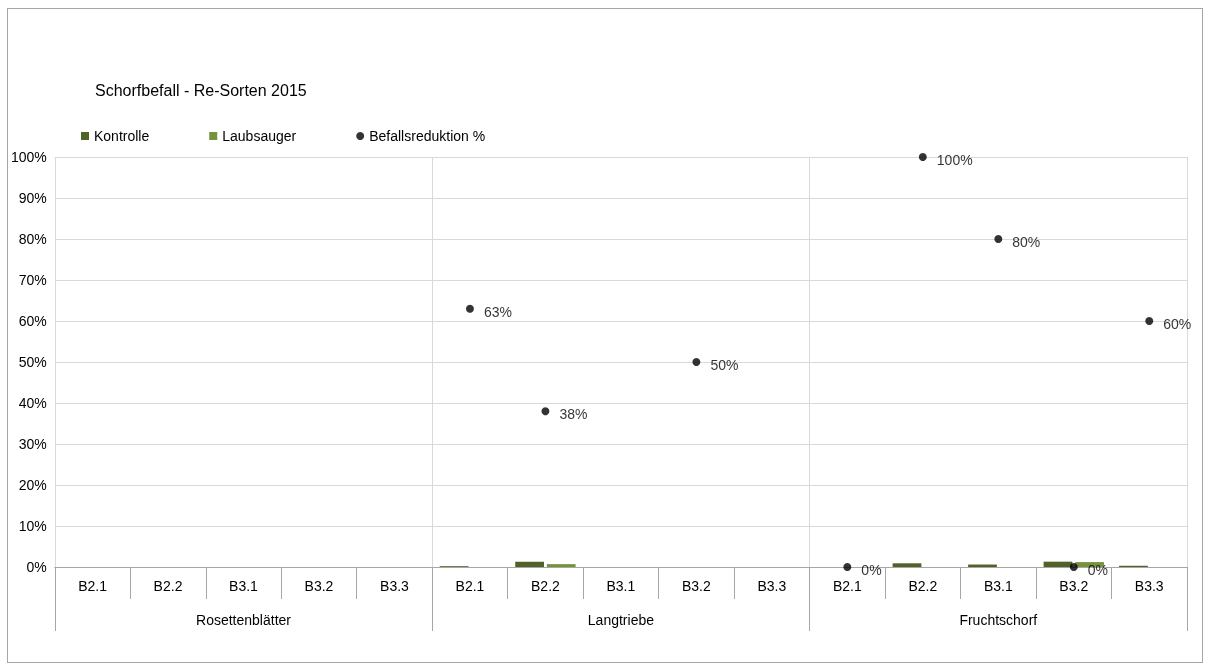 Image resolution: width=1211 pixels, height=671 pixels. What do you see at coordinates (954, 160) in the screenshot?
I see `data-label: 100%` at bounding box center [954, 160].